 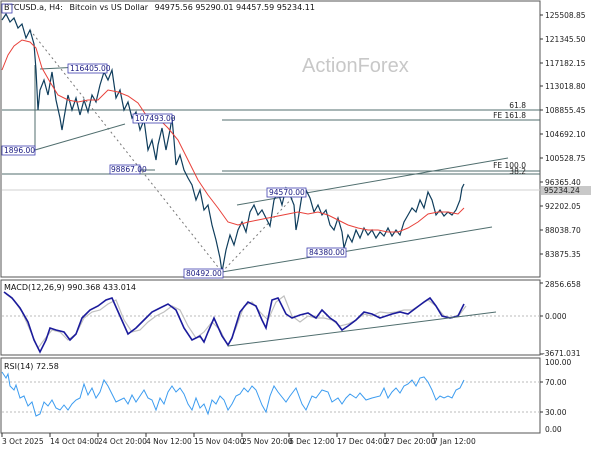 I want to click on svg-text: 108855.45, so click(x=565, y=110).